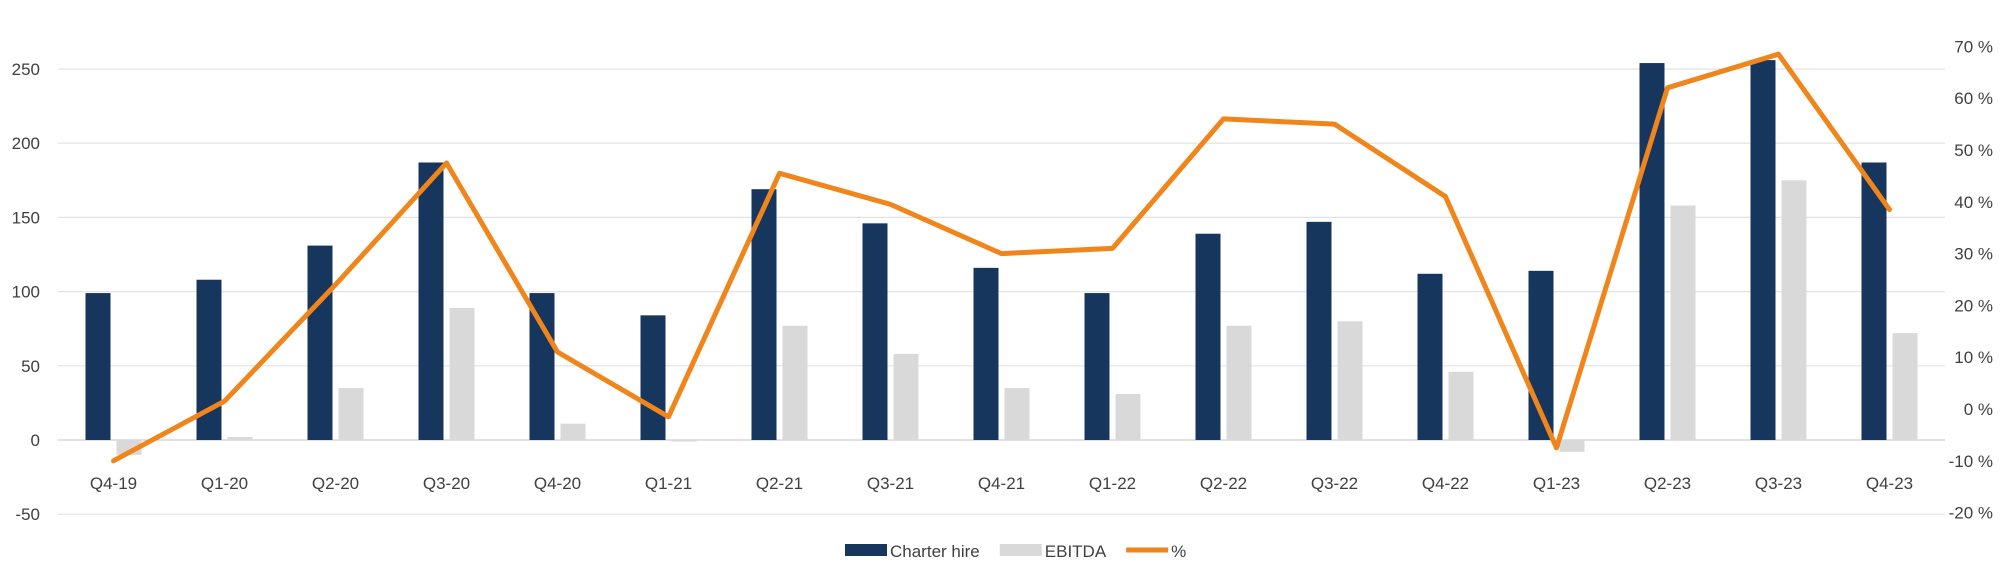 Image resolution: width=2003 pixels, height=574 pixels. Describe the element at coordinates (30, 366) in the screenshot. I see `left-tick-label: 50` at that location.